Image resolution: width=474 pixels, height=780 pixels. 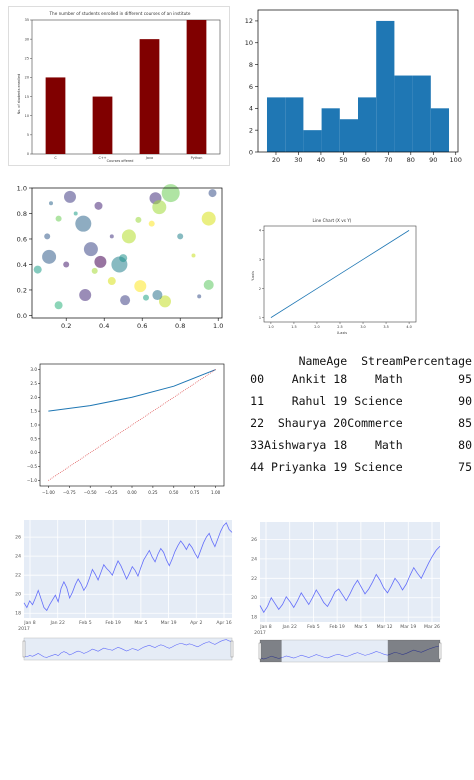 I want to click on table-cell: 90, so click(x=437, y=401).